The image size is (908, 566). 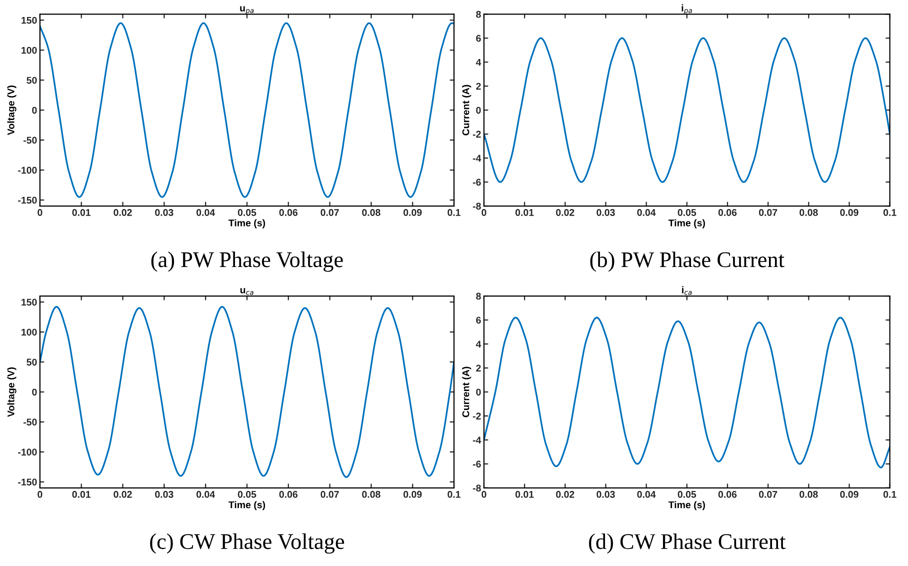 I want to click on chart-title: i$_{pa}$, so click(x=687, y=9).